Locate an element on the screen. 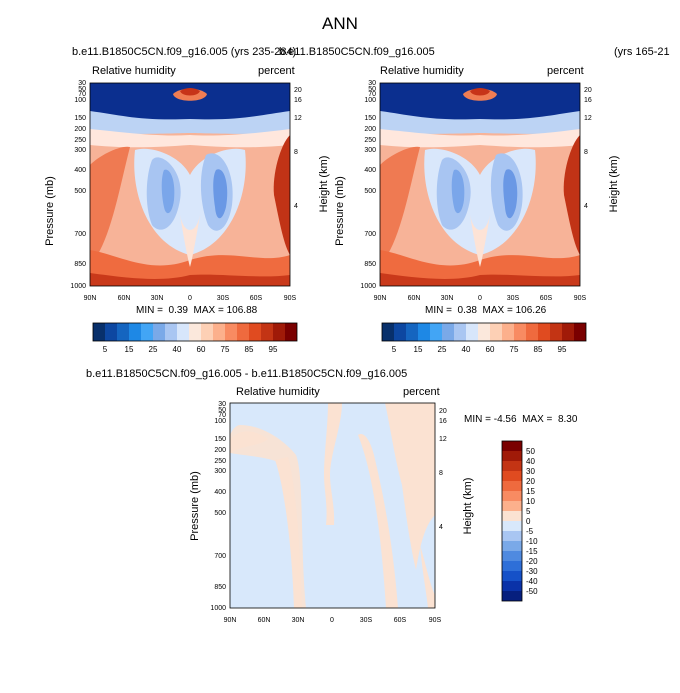  ytick-50: 50 is located at coordinates (372, 89).